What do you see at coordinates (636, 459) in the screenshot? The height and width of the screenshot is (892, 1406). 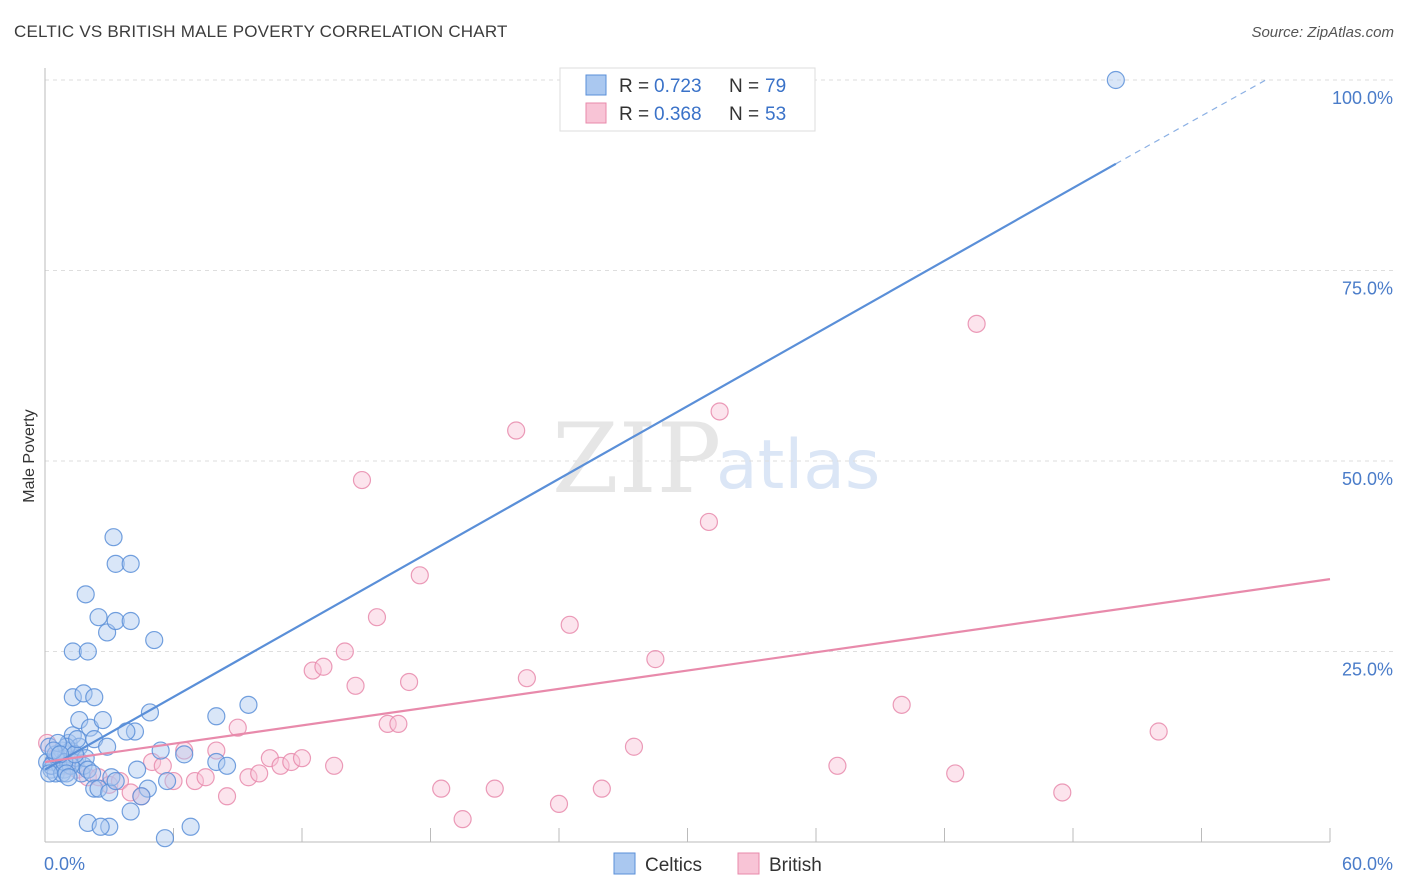 I see `watermark-zip: ZIP` at bounding box center [636, 459].